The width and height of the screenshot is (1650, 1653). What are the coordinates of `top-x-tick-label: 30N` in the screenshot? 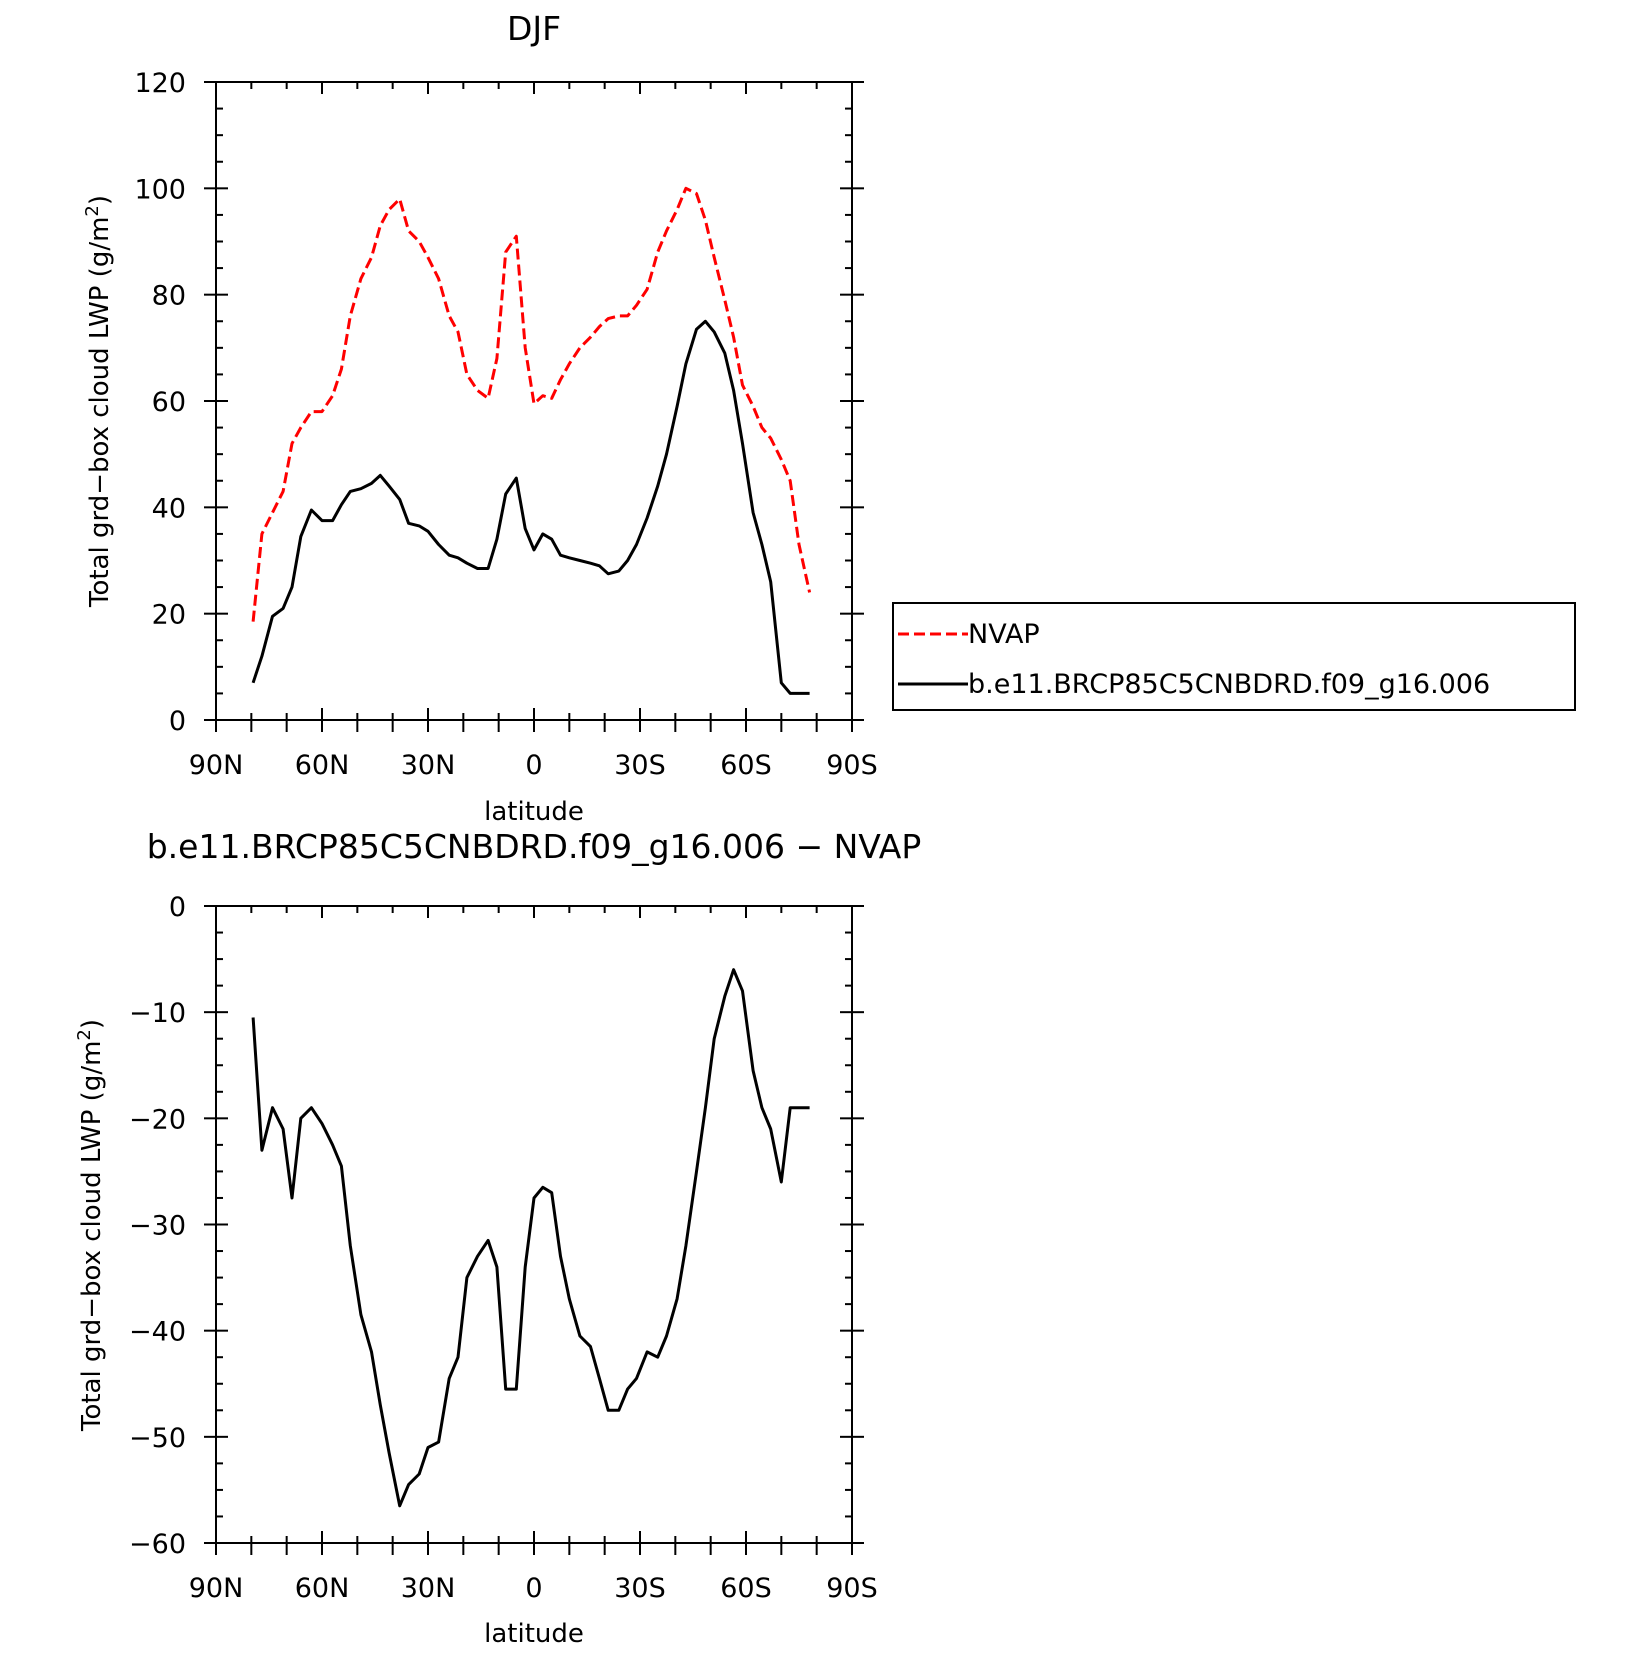 It's located at (428, 765).